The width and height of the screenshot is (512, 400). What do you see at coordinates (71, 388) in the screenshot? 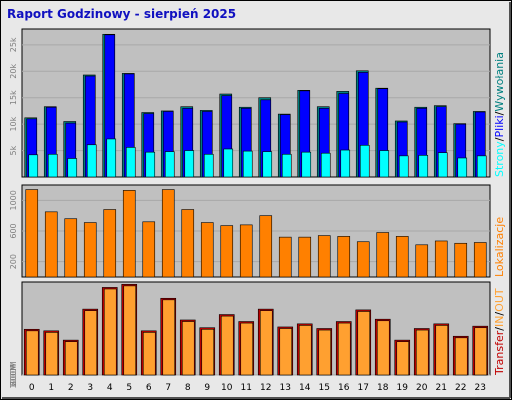
I see `x-tick-label: 2` at bounding box center [71, 388].